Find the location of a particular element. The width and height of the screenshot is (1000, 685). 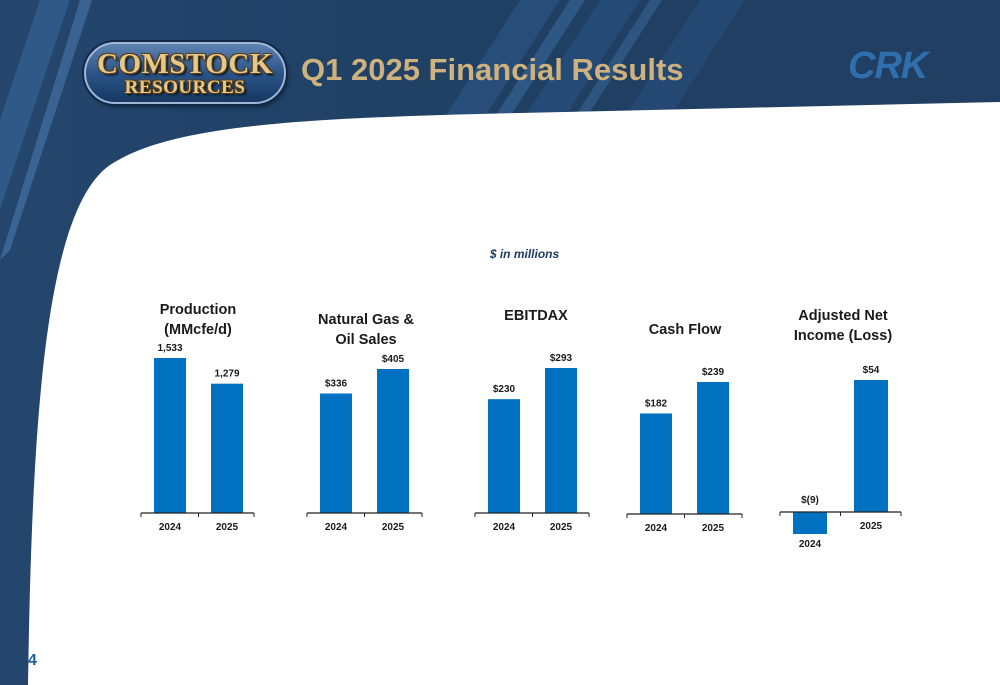

chart-title-production: Production (MMcfe/d) is located at coordinates (198, 320).